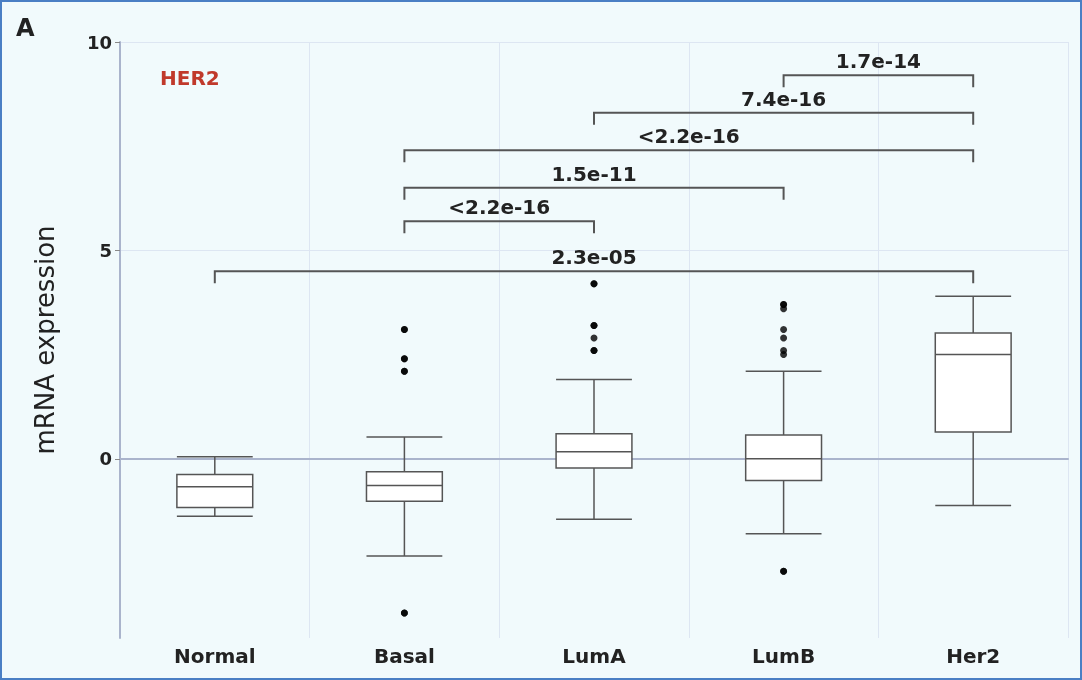  I want to click on annotation: 7.4e-16, so click(784, 98).